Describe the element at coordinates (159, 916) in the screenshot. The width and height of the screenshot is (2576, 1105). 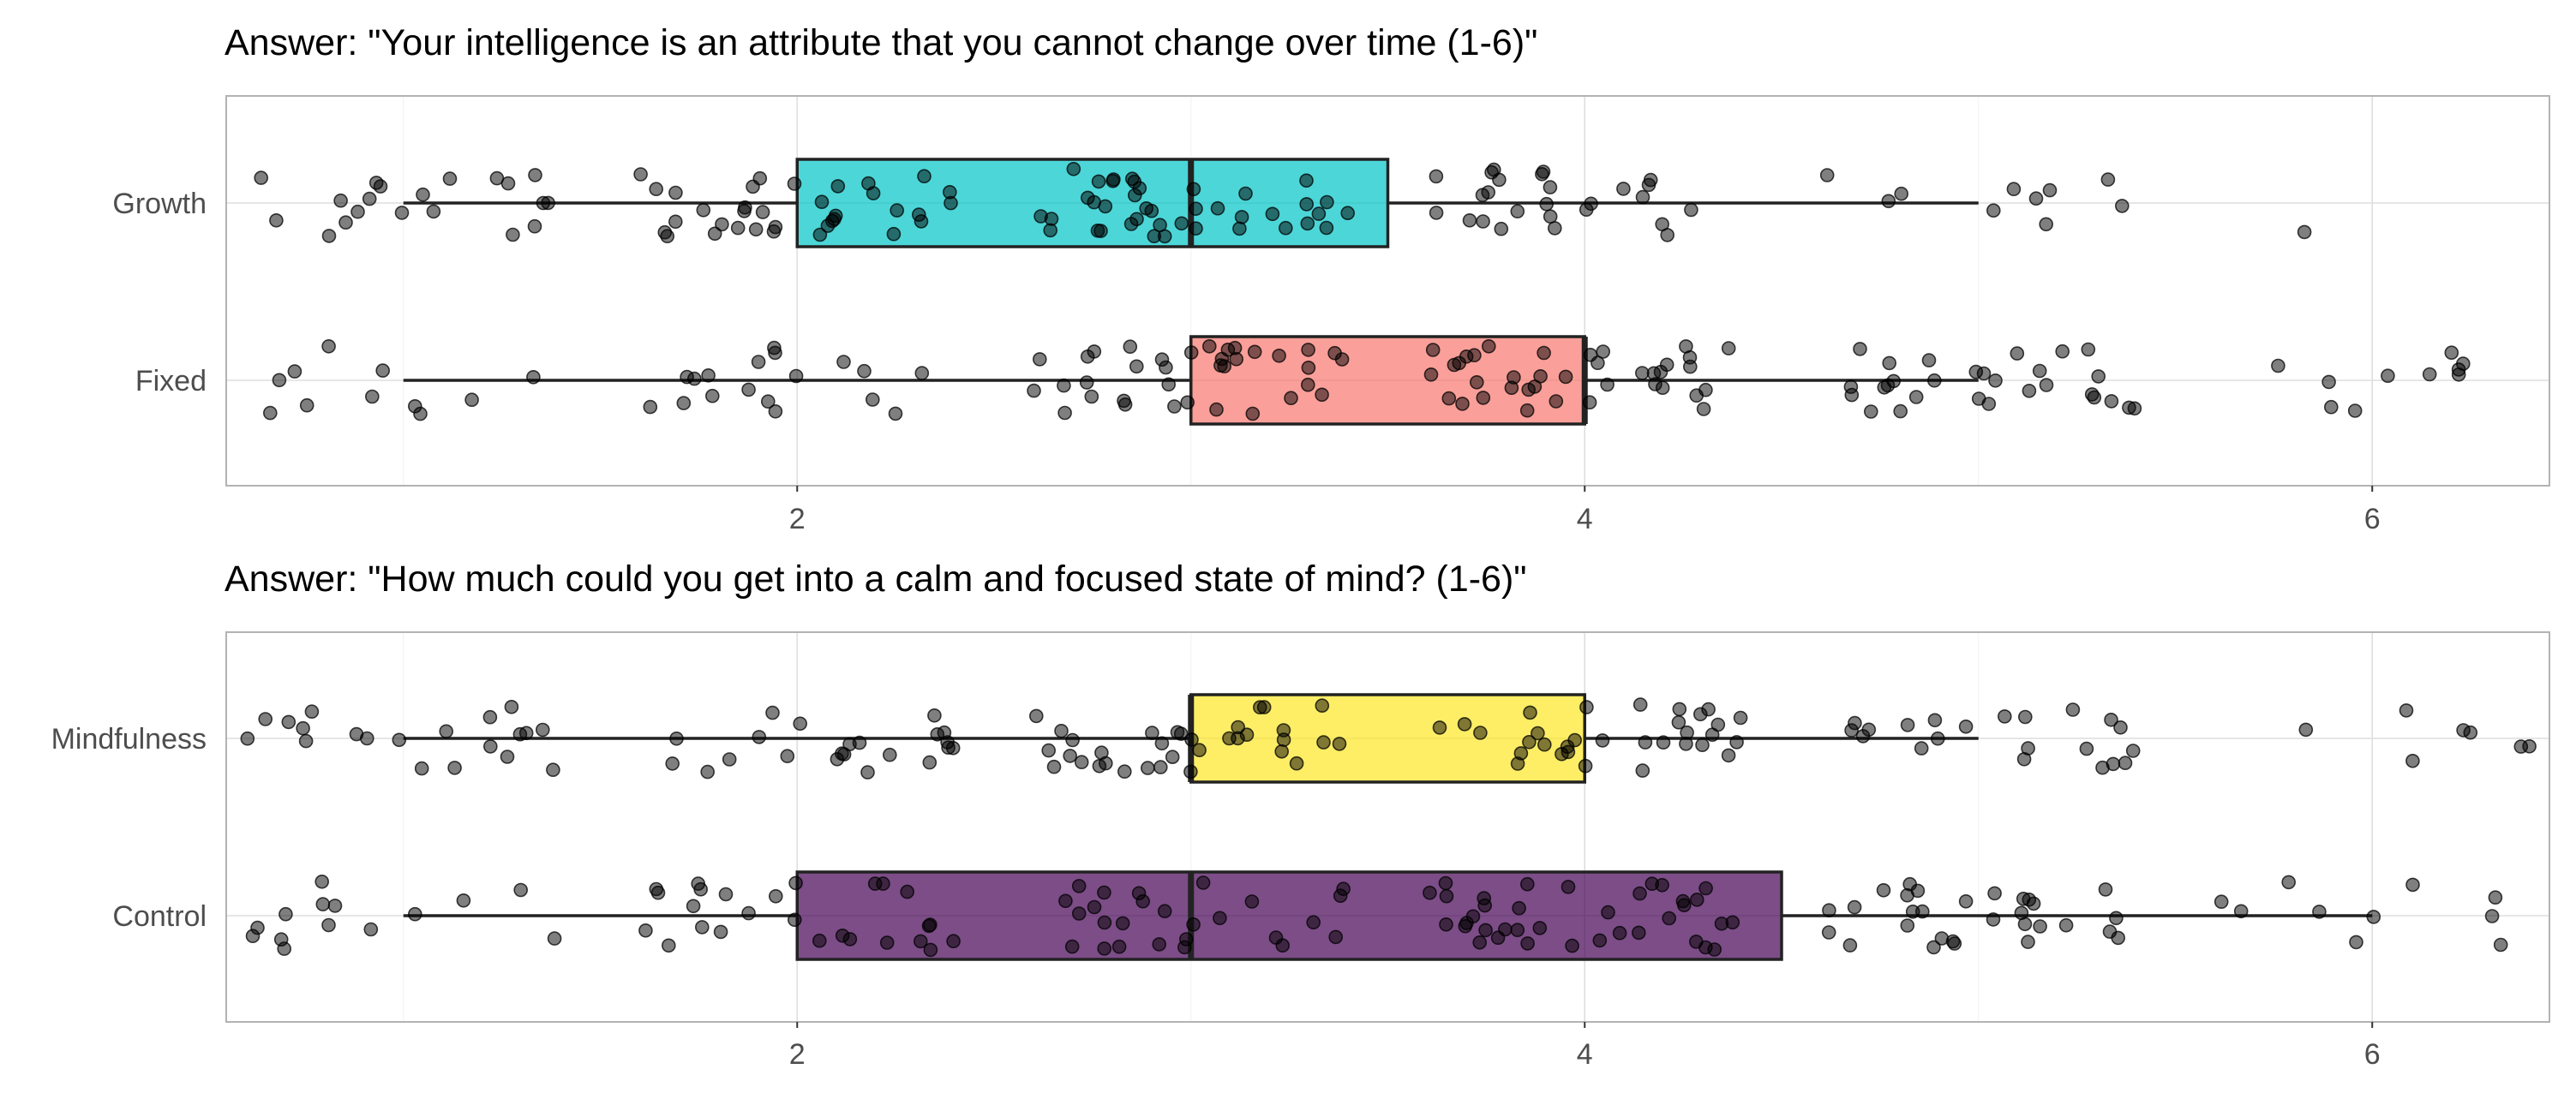
I see `category-label: Control` at that location.